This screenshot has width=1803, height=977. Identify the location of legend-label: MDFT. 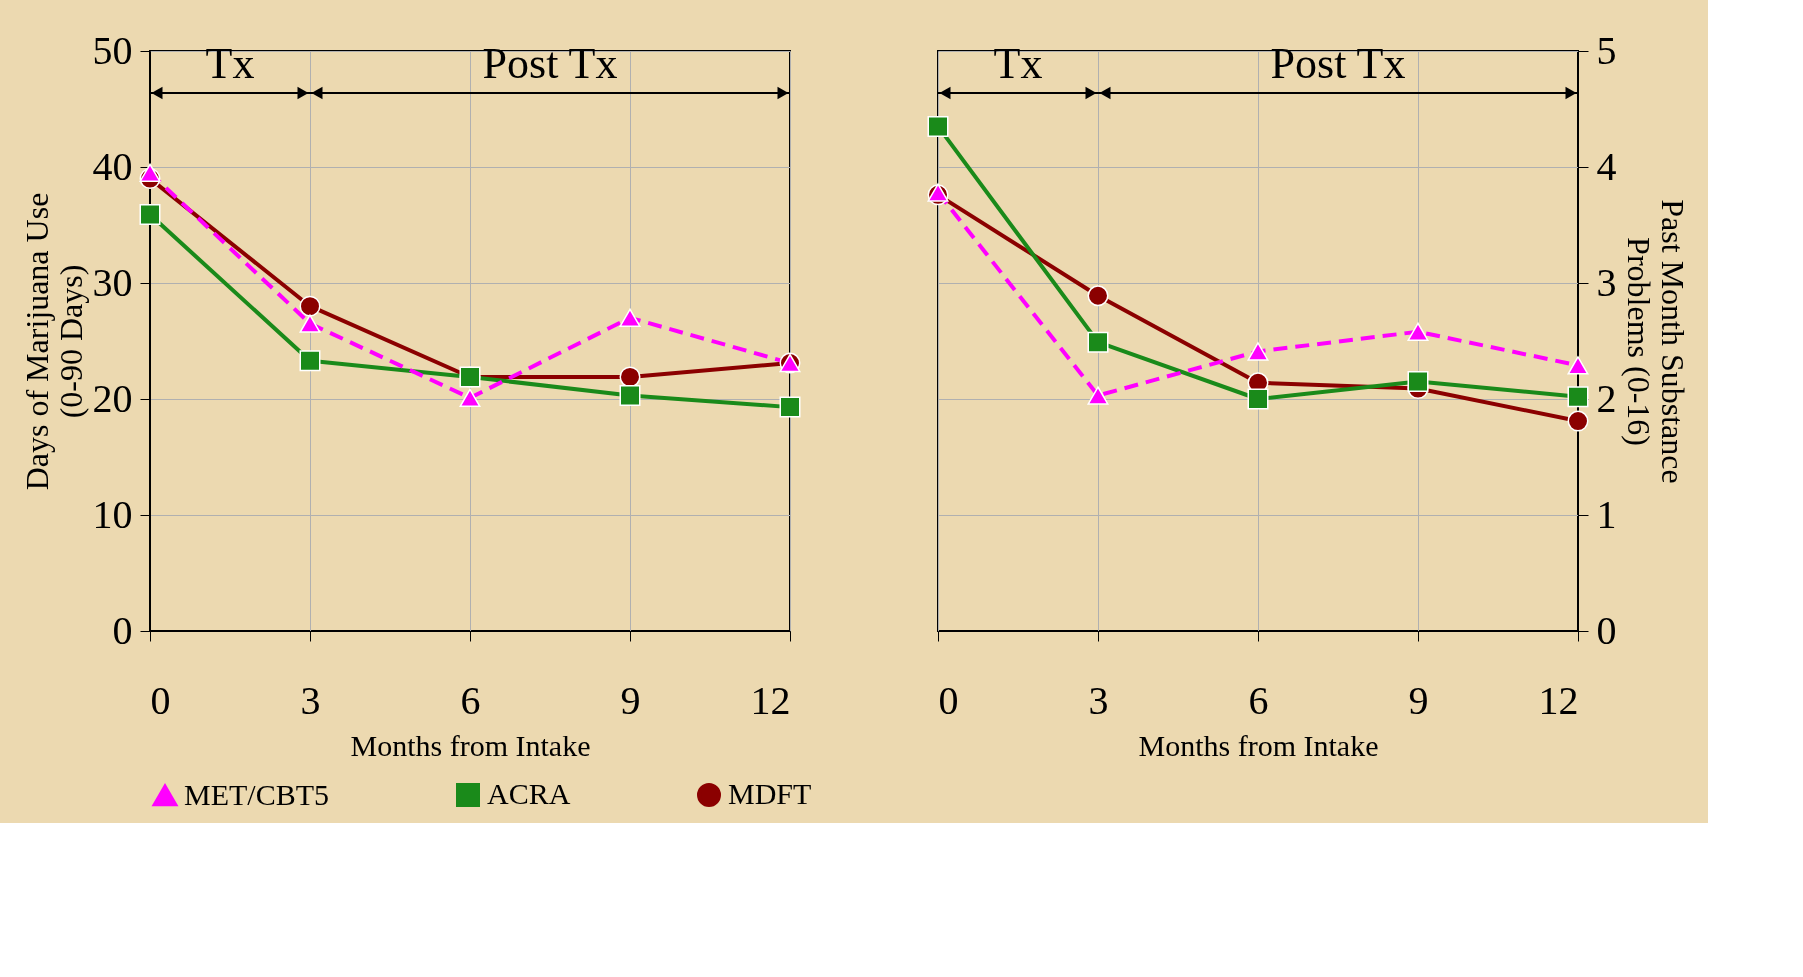
(770, 793).